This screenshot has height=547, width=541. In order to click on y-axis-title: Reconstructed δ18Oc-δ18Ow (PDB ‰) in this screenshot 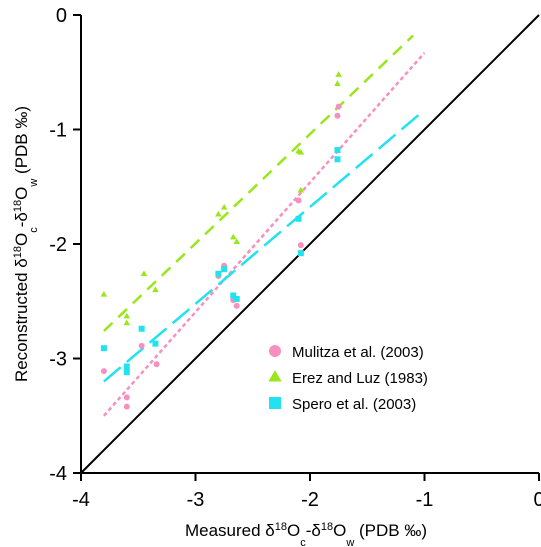, I will do `click(26, 244)`.